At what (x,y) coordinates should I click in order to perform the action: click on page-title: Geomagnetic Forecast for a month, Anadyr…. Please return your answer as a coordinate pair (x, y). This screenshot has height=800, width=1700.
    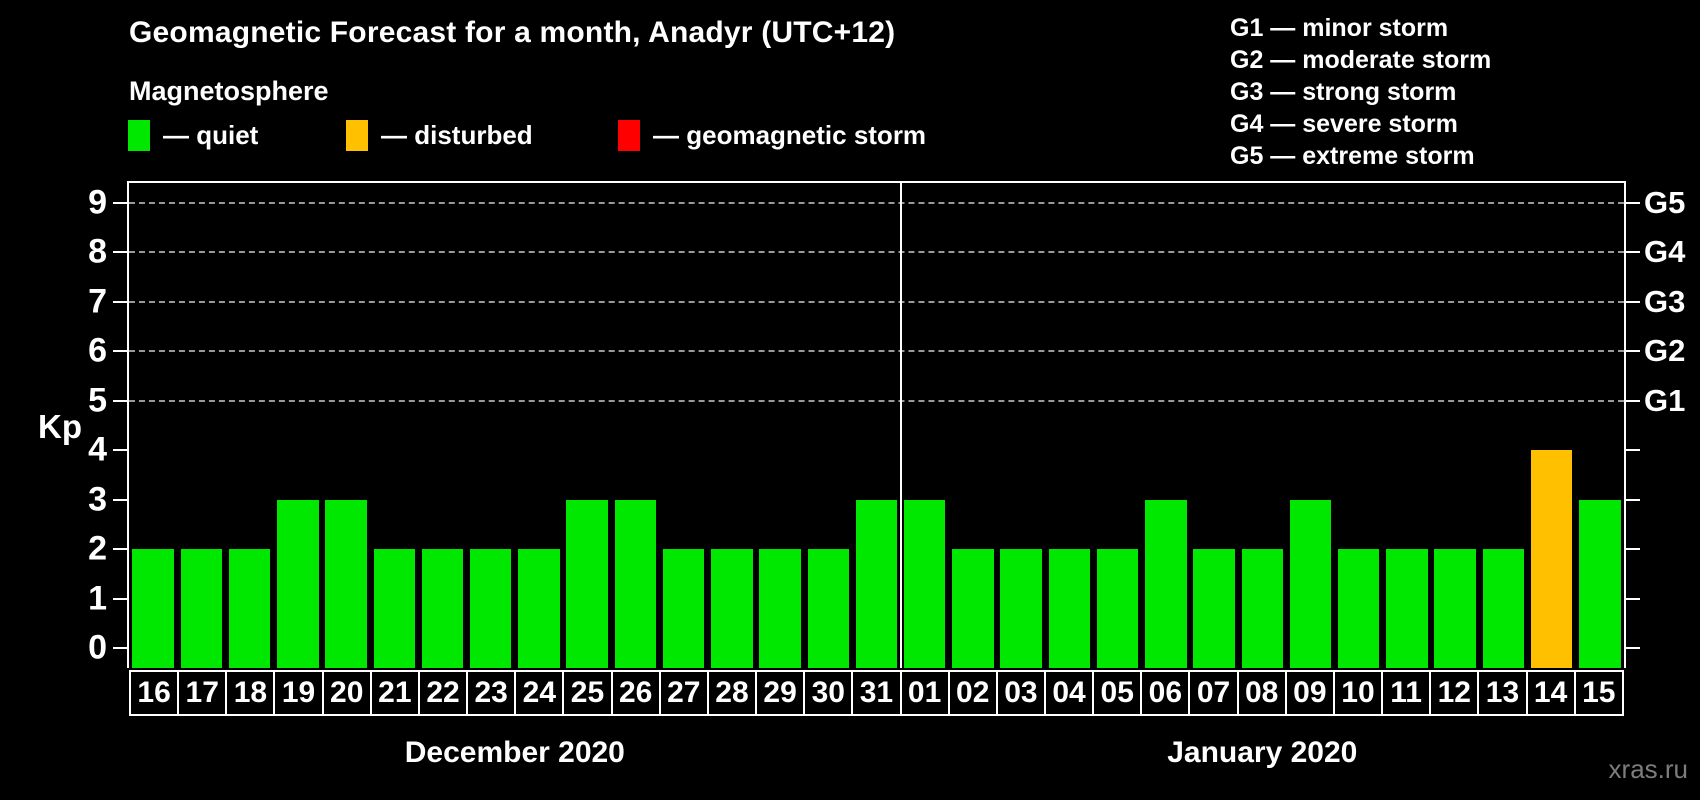
    Looking at the image, I should click on (512, 32).